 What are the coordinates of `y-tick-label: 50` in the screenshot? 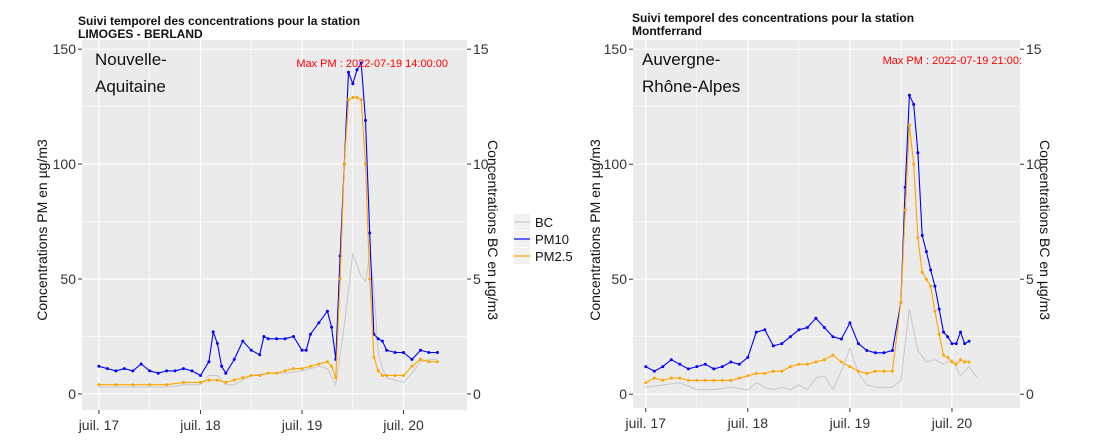 It's located at (68, 279).